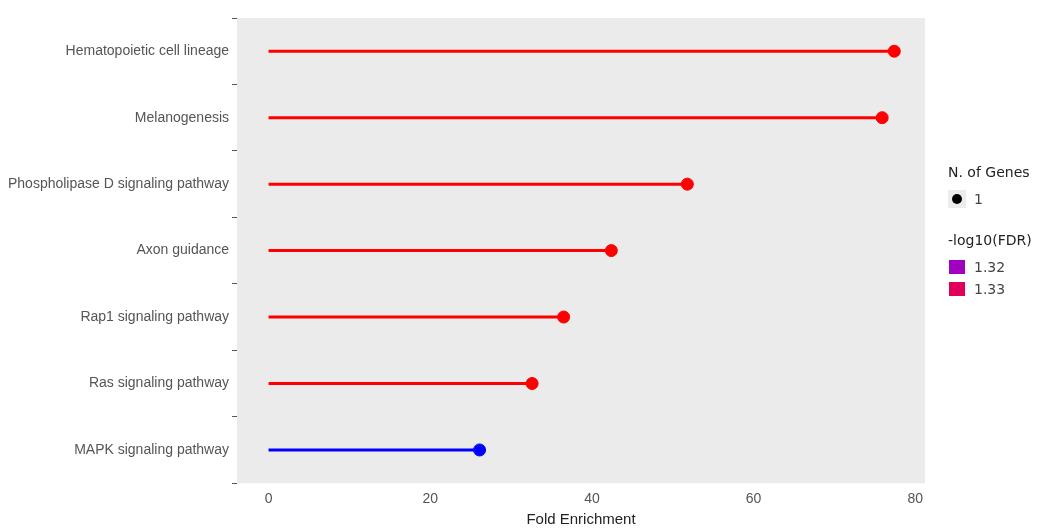  I want to click on text: 1.33, so click(990, 289).